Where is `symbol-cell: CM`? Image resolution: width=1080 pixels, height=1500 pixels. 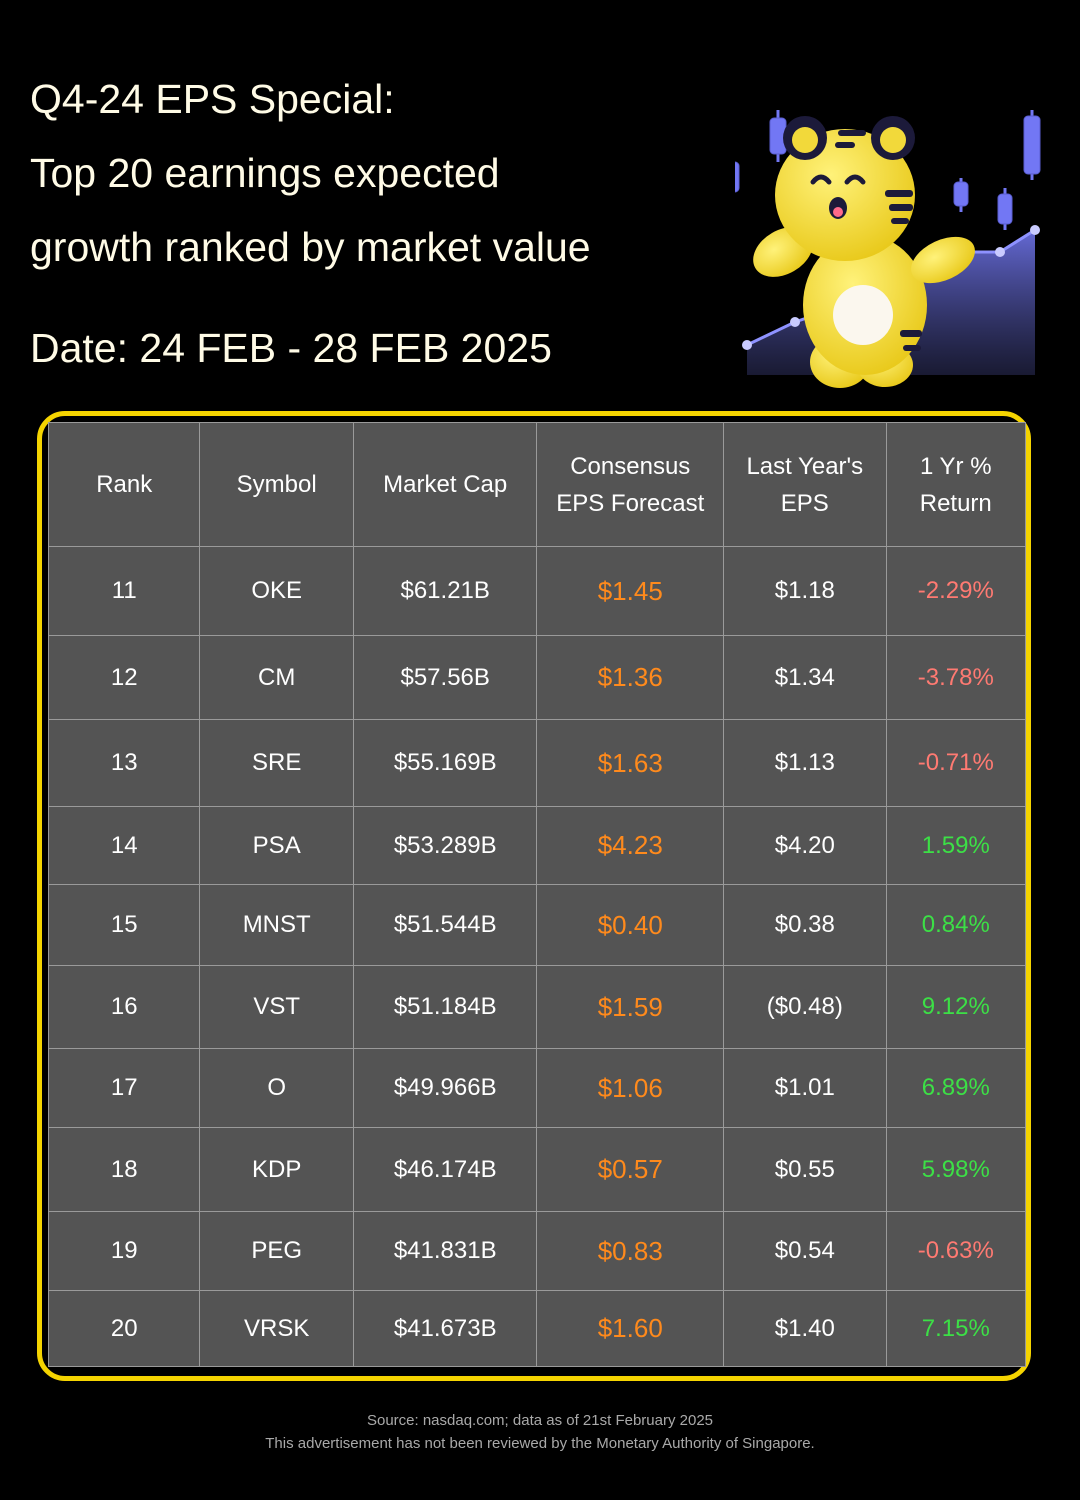
symbol-cell: CM is located at coordinates (276, 677).